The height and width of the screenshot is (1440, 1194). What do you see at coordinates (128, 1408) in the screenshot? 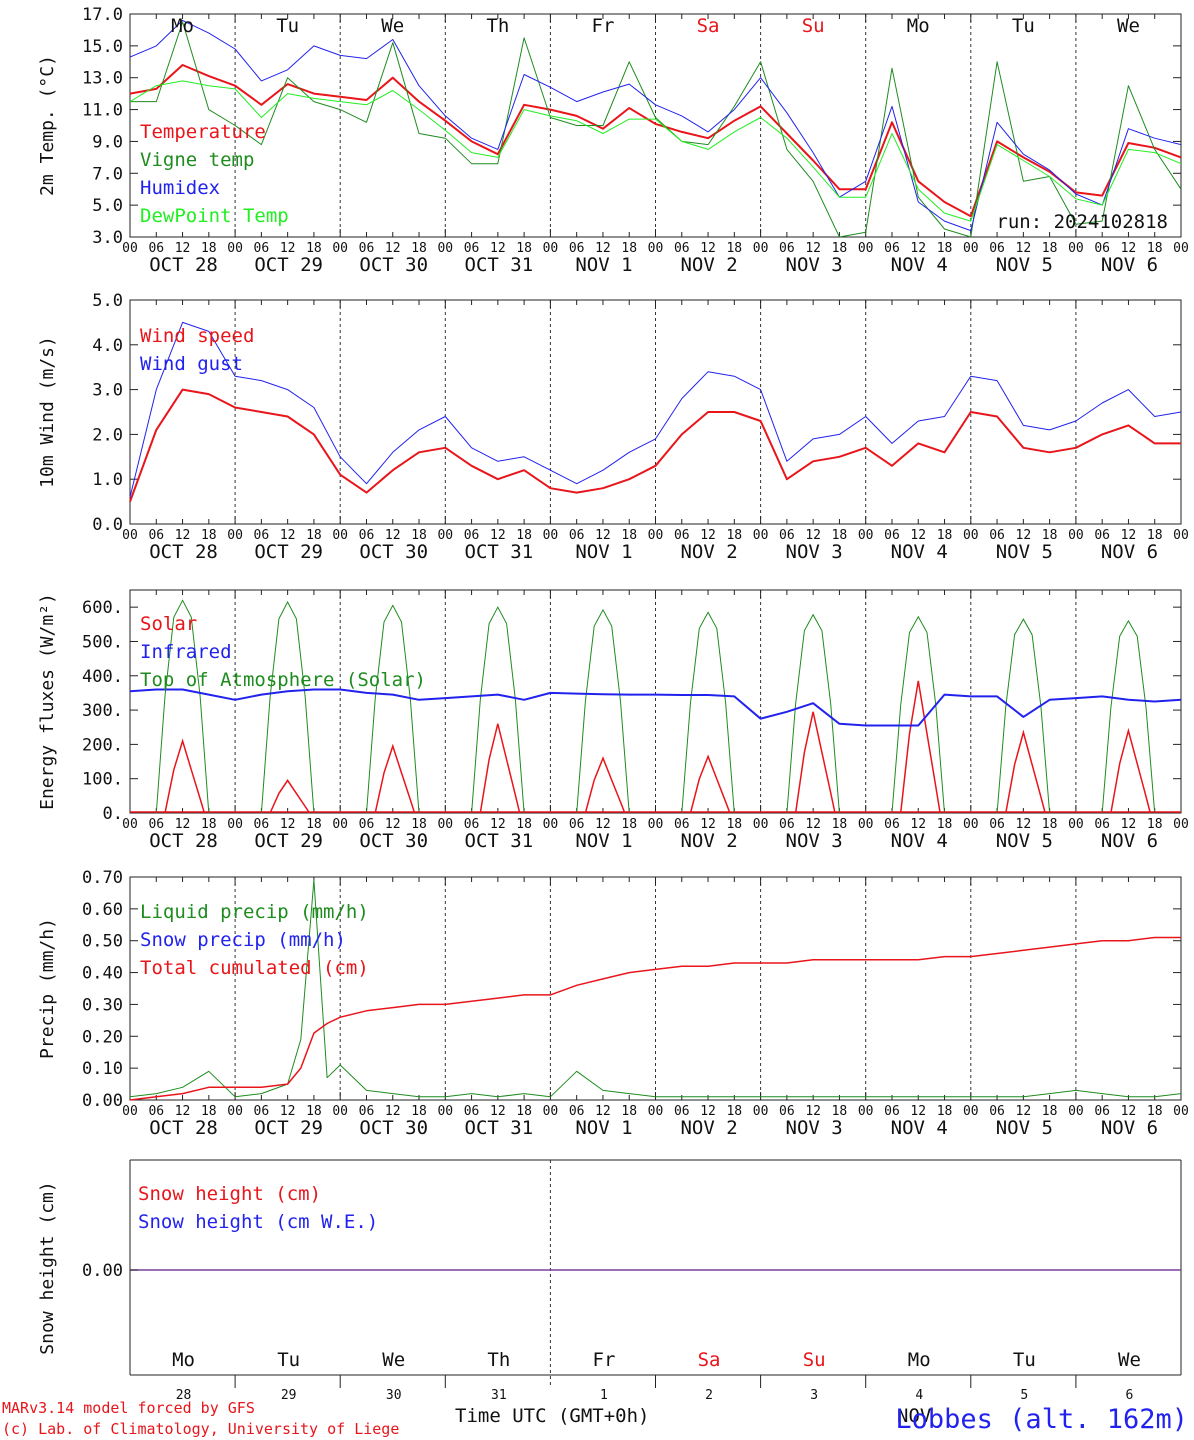
I see `credit-line-1: MARv3.14 model forced by GFS` at bounding box center [128, 1408].